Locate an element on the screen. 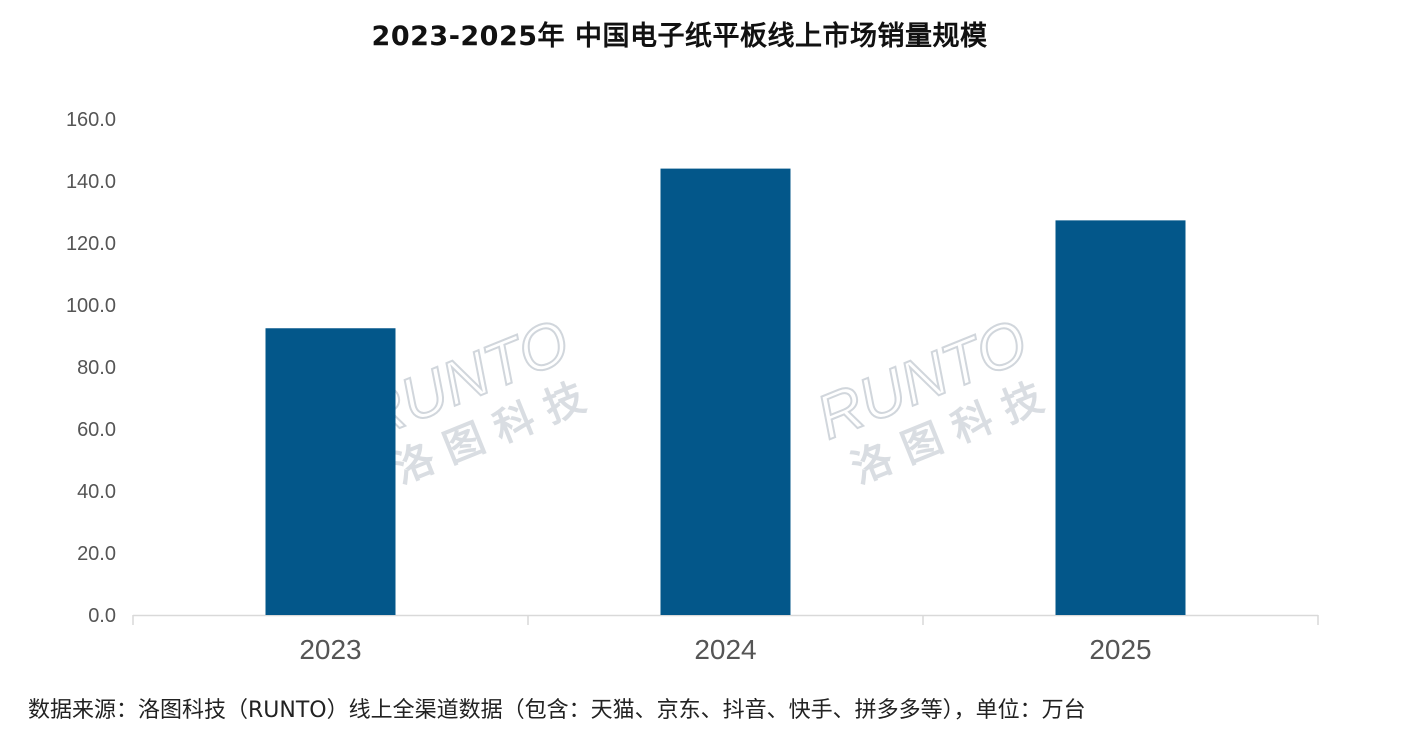 The height and width of the screenshot is (736, 1419). y-tick-label: 20.0 is located at coordinates (96, 554).